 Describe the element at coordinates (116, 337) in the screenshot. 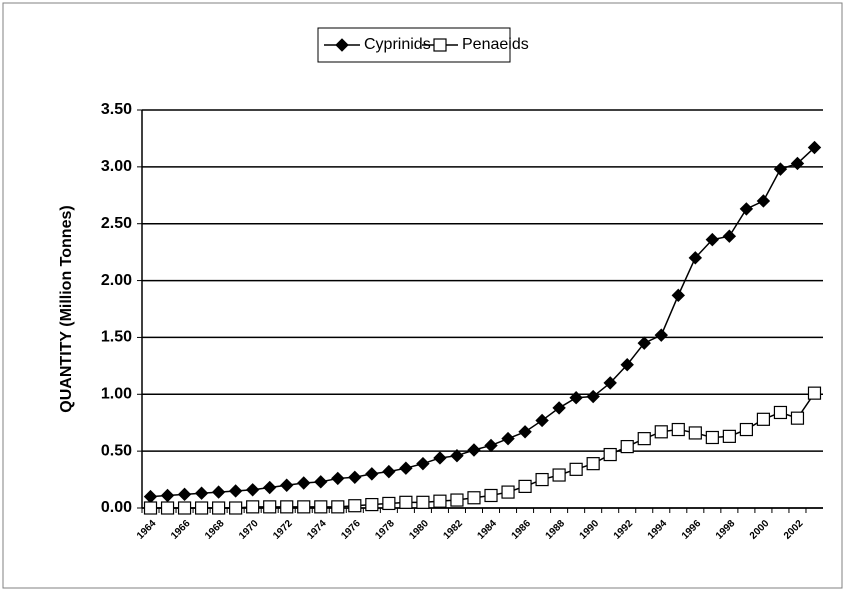

I see `y-tick-label: 1.50` at that location.